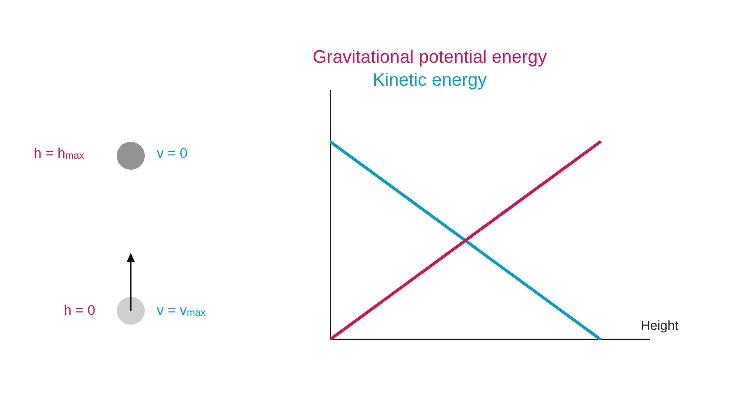  I want to click on text: h = h$_{max}$, so click(59, 153).